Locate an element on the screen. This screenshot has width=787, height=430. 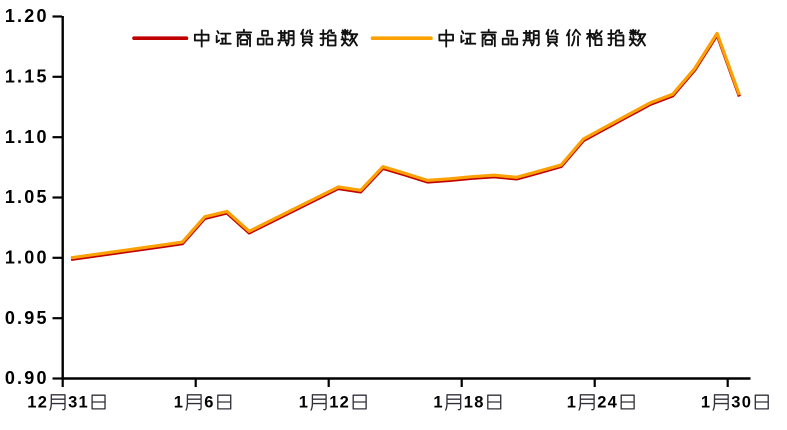
svg-text: 30 is located at coordinates (741, 403).